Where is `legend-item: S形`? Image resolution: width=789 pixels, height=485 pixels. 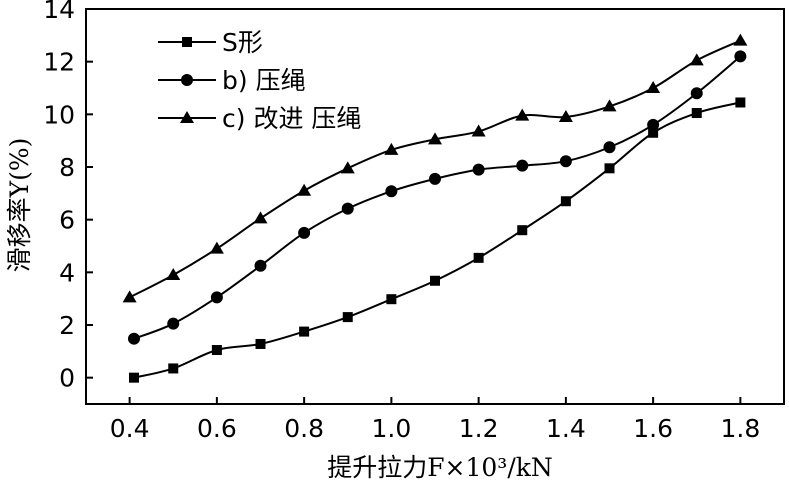
legend-item: S形 is located at coordinates (210, 42).